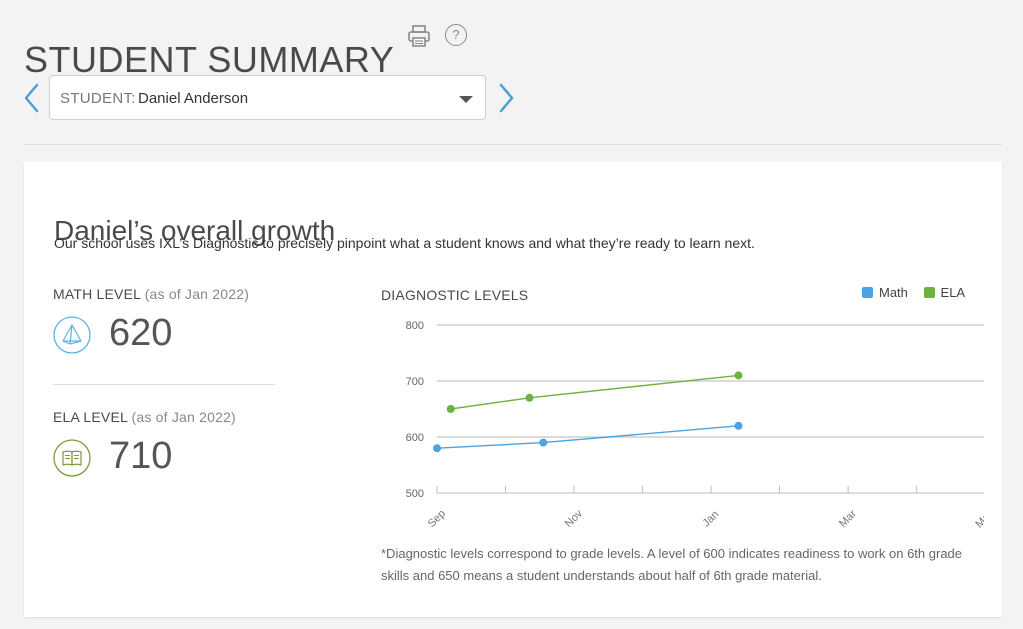 This screenshot has width=1023, height=629. What do you see at coordinates (466, 99) in the screenshot?
I see `chevron-down-icon` at bounding box center [466, 99].